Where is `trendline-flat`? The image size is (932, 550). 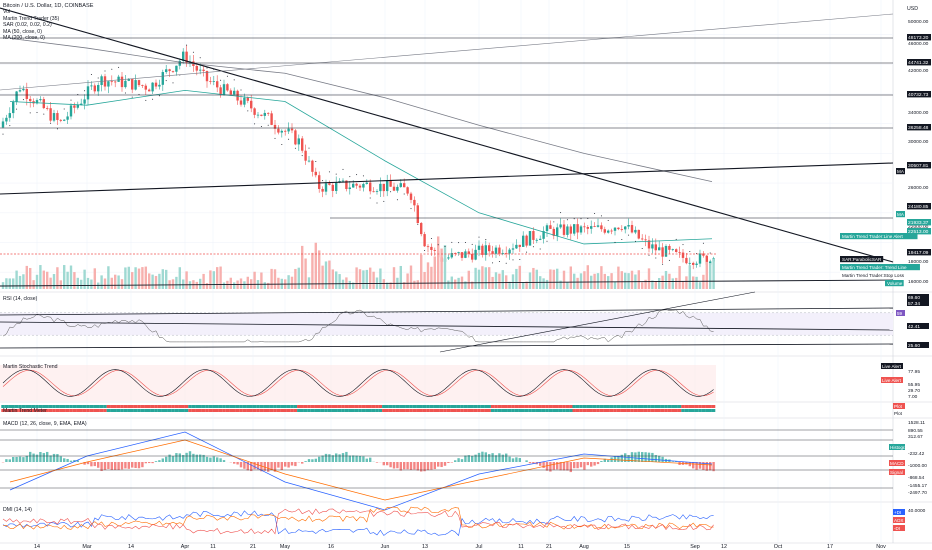 trendline-flat is located at coordinates (447, 178).